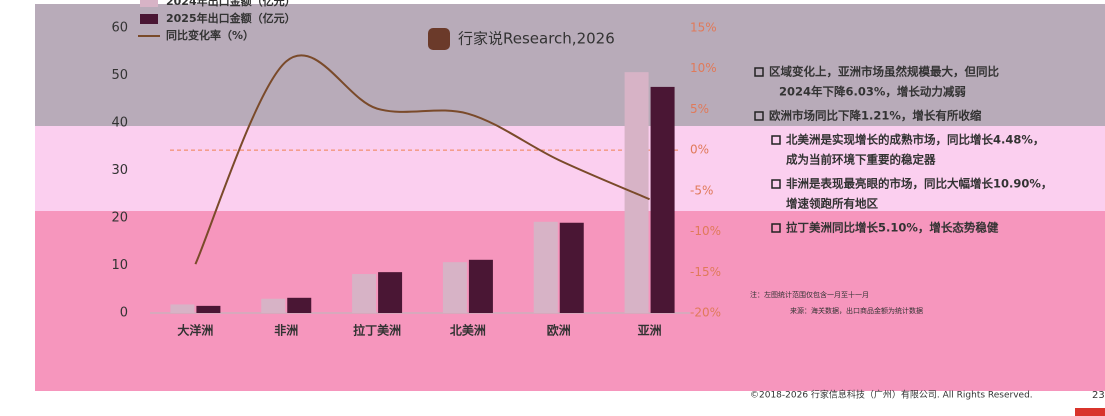 The width and height of the screenshot is (1105, 416). What do you see at coordinates (650, 331) in the screenshot?
I see `x-tick-label: 亚洲` at bounding box center [650, 331].